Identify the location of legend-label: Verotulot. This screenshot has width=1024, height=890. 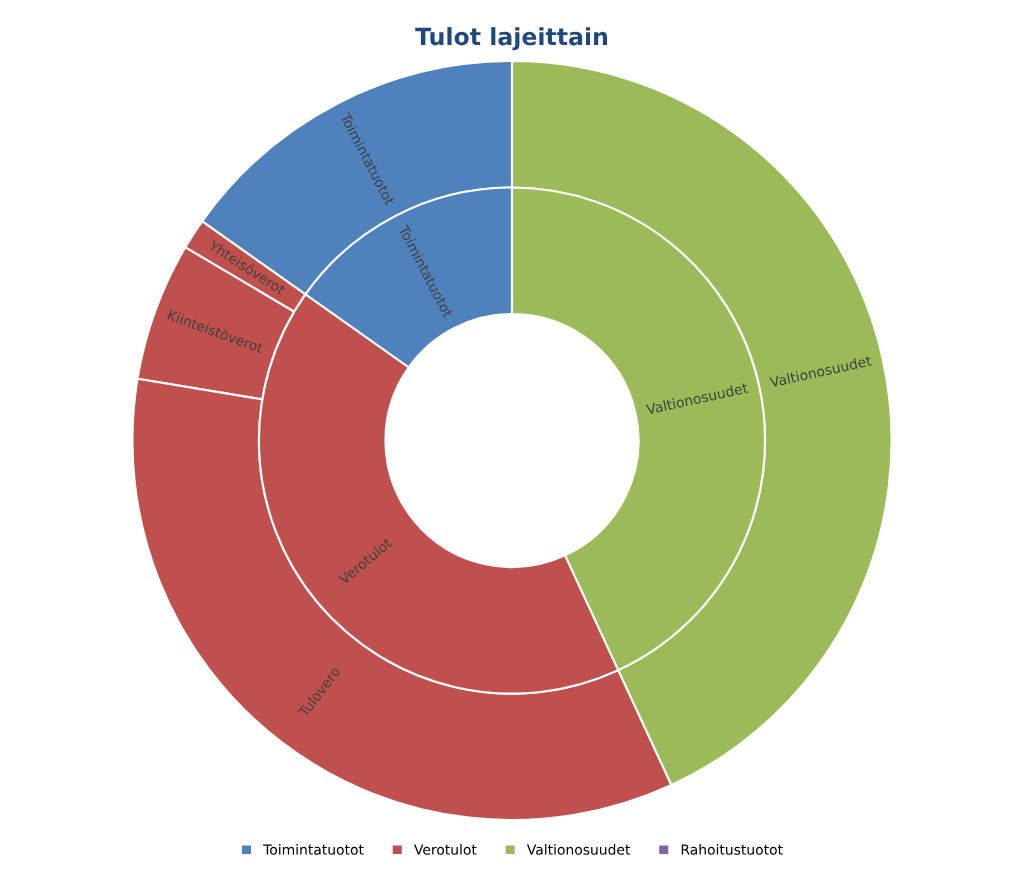
(445, 849).